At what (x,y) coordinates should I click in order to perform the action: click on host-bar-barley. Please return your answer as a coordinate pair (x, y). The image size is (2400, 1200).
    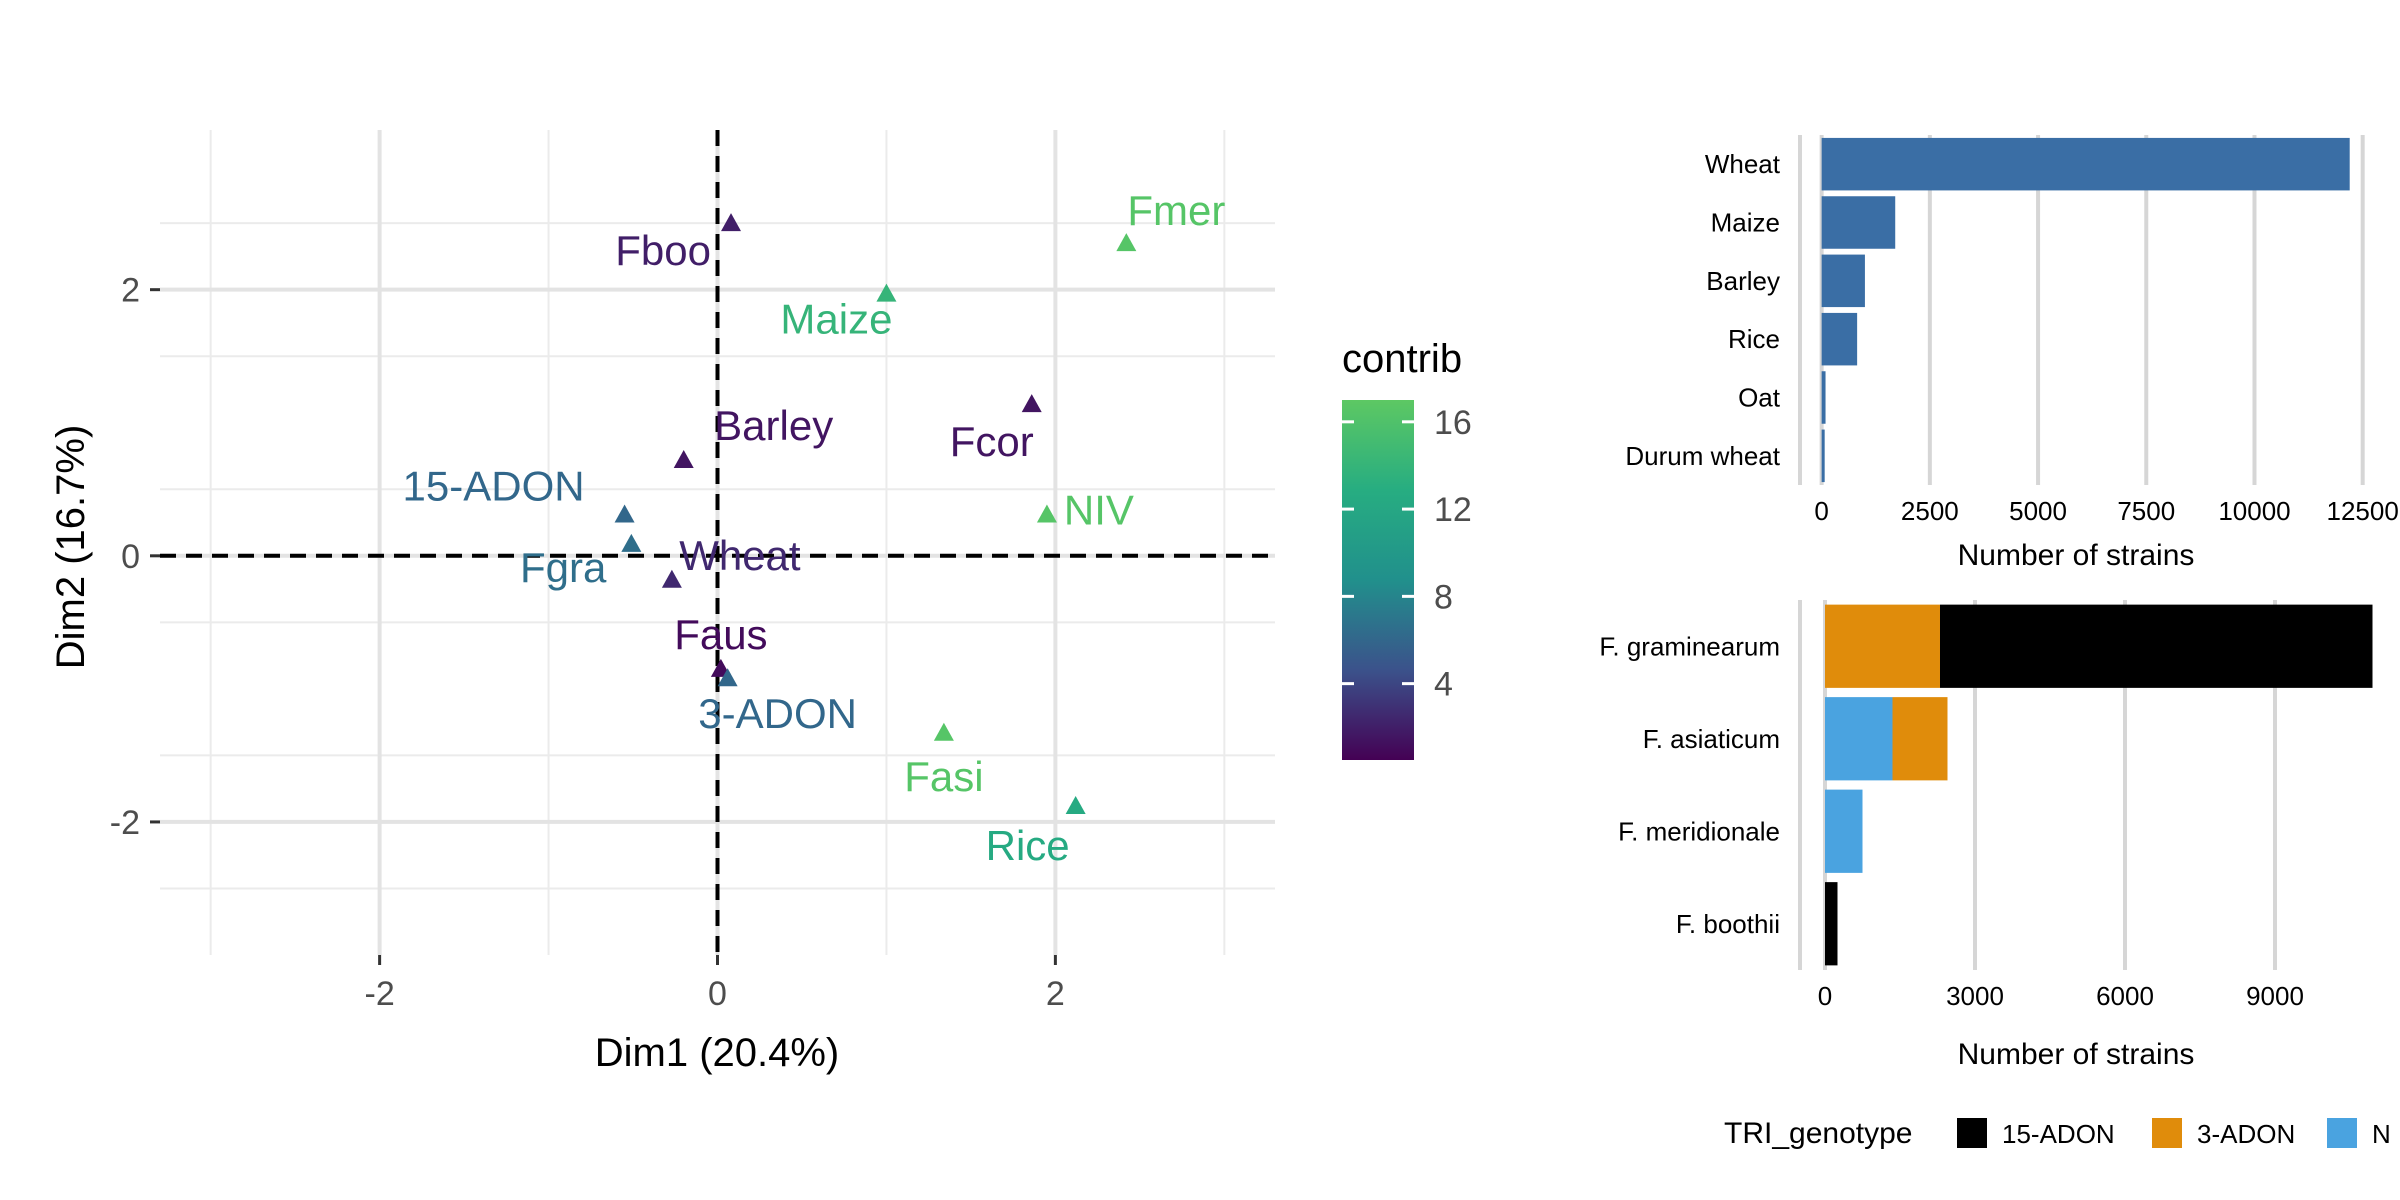
    Looking at the image, I should click on (1843, 281).